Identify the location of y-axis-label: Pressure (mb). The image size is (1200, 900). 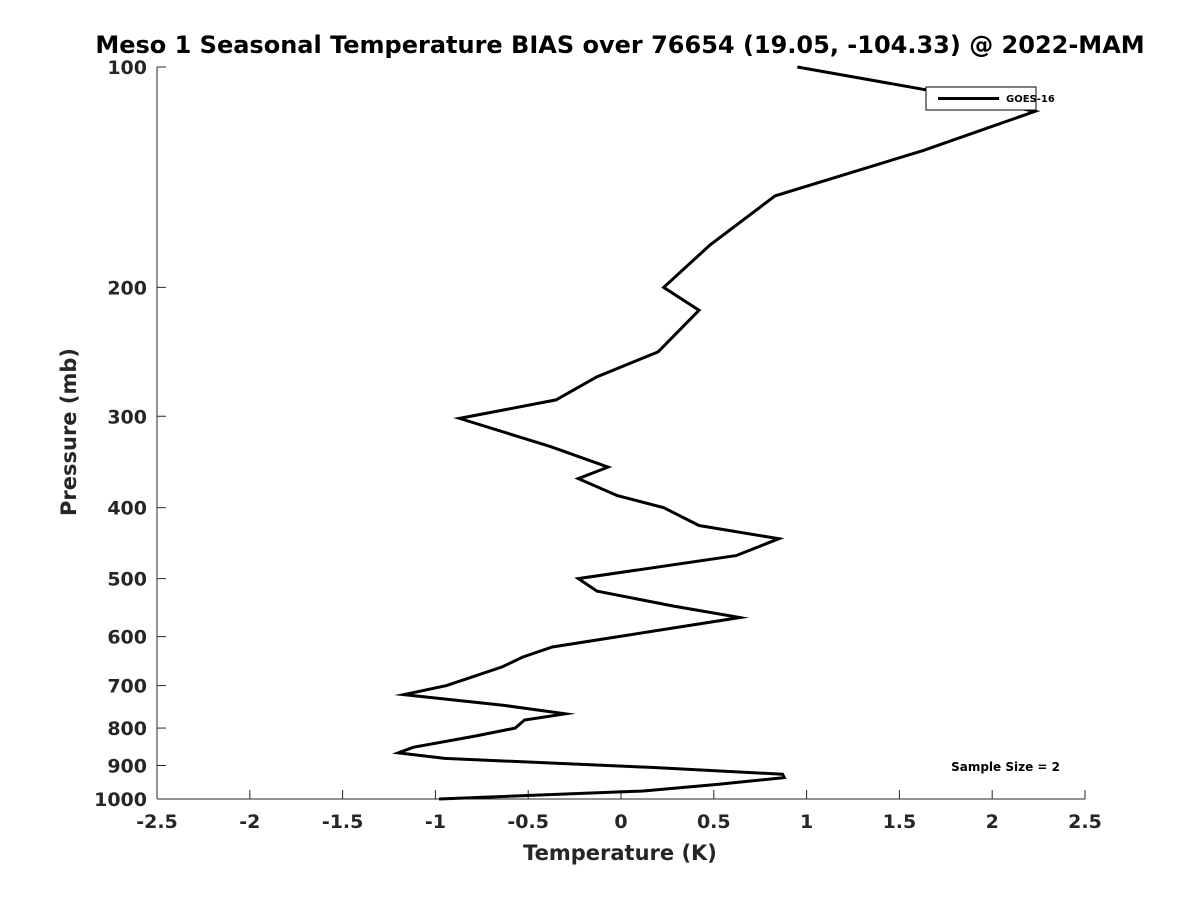
(69, 432).